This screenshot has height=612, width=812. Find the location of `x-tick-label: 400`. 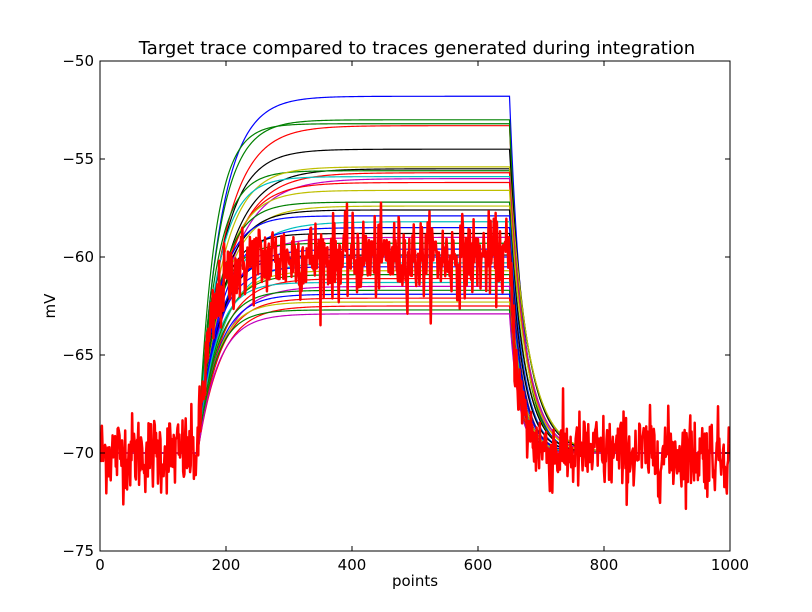

x-tick-label: 400 is located at coordinates (352, 565).